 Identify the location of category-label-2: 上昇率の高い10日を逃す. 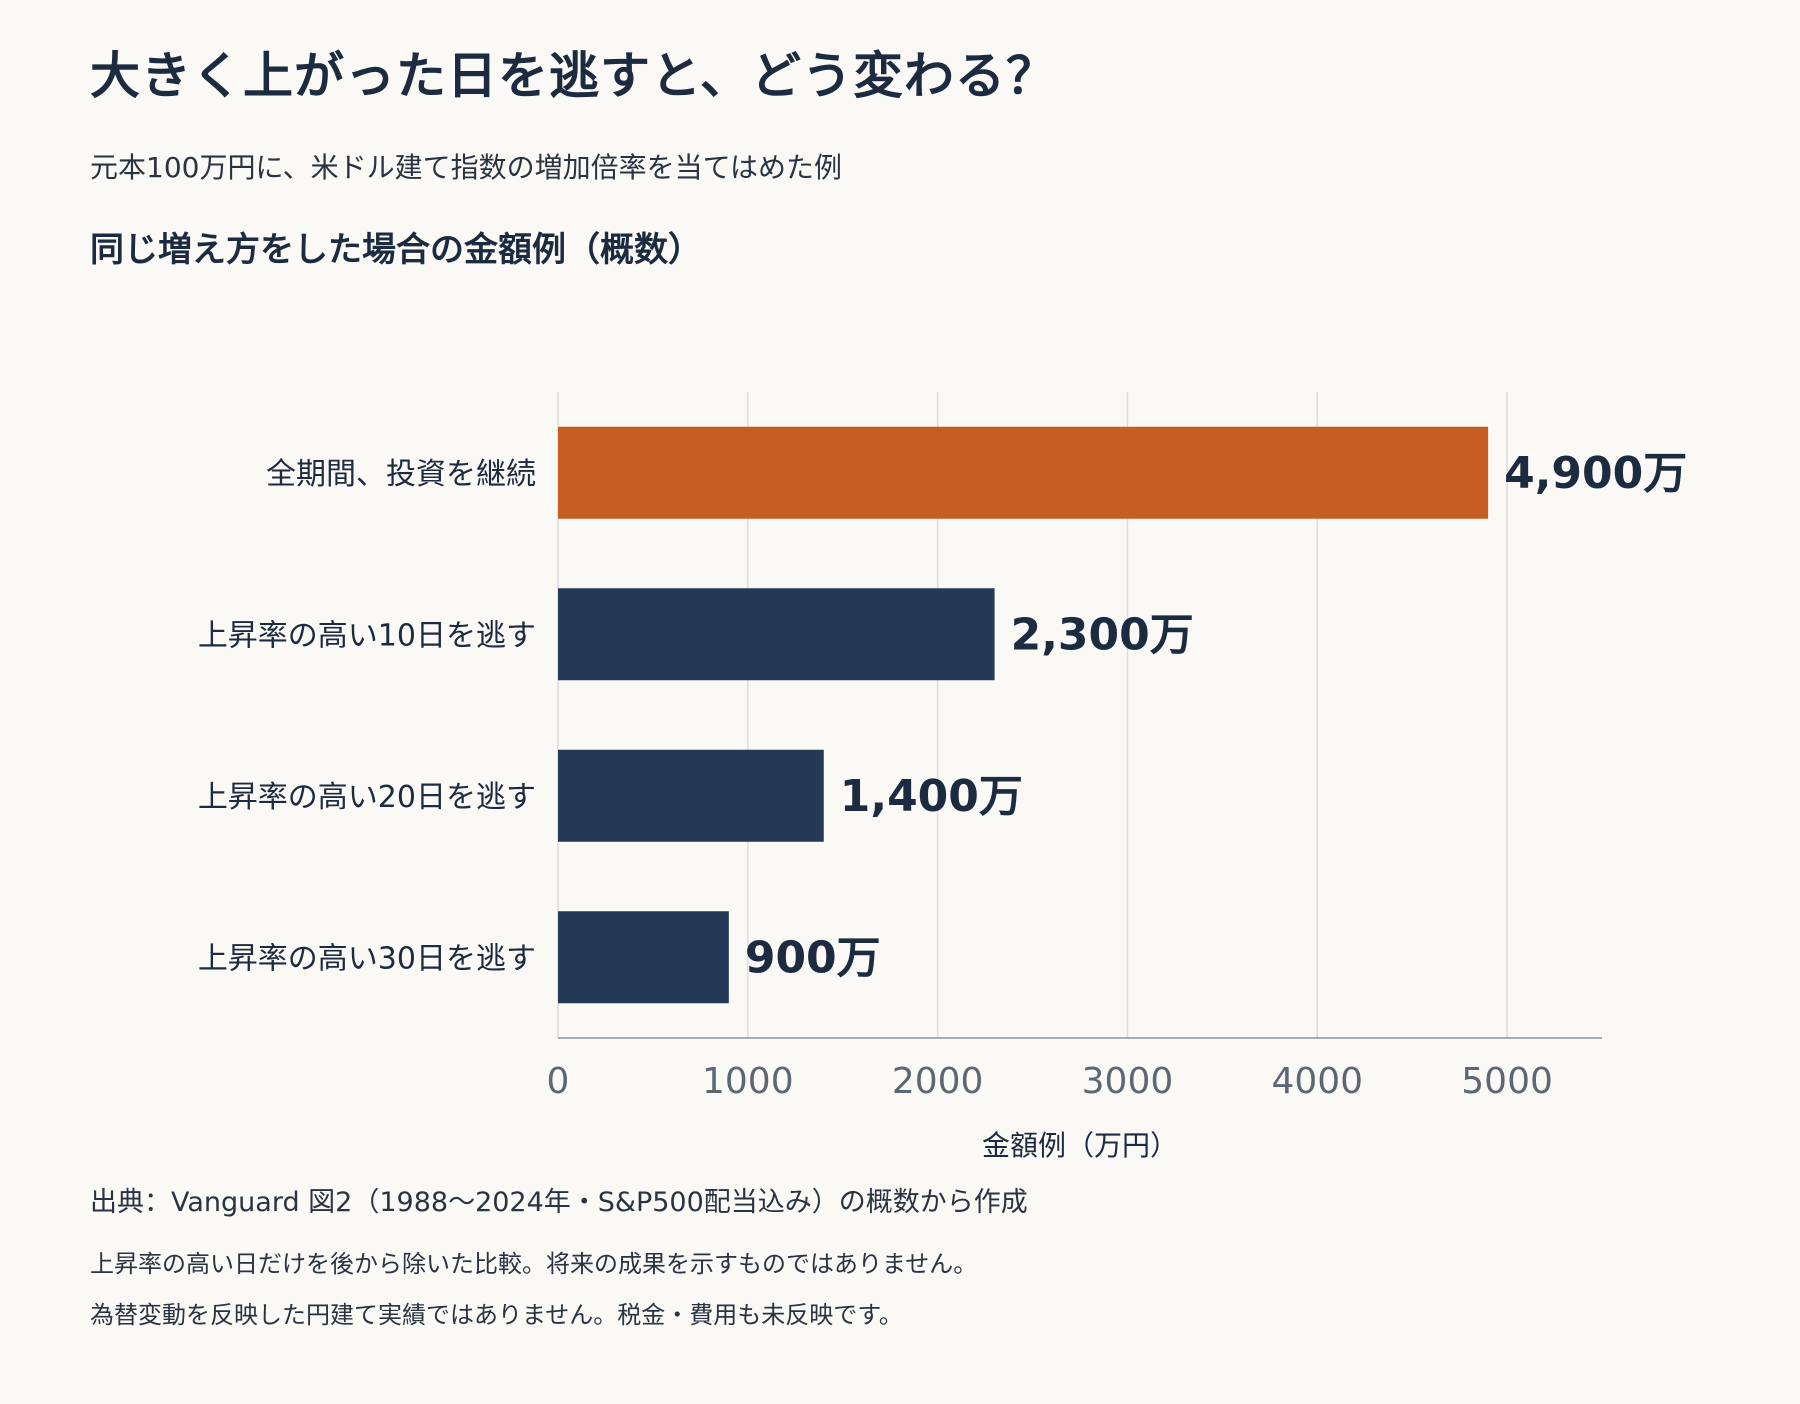
(367, 635).